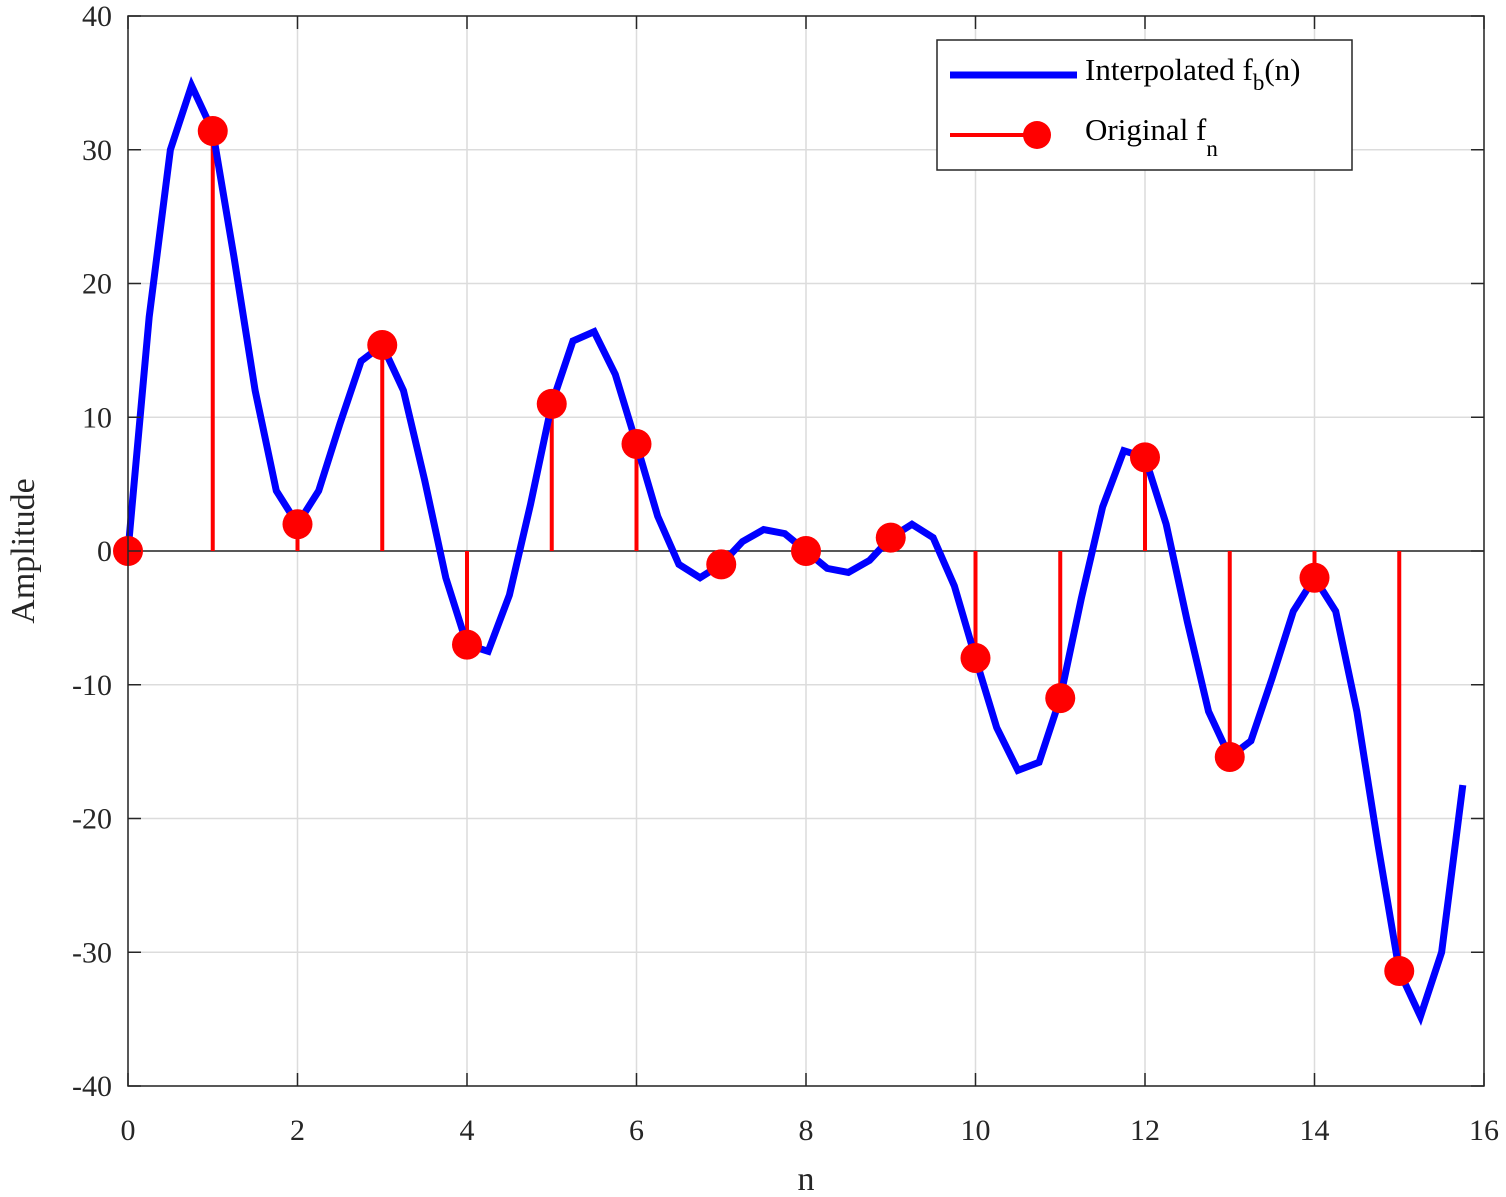 The width and height of the screenshot is (1506, 1197). Describe the element at coordinates (128, 1130) in the screenshot. I see `x-tick-label: 0` at that location.